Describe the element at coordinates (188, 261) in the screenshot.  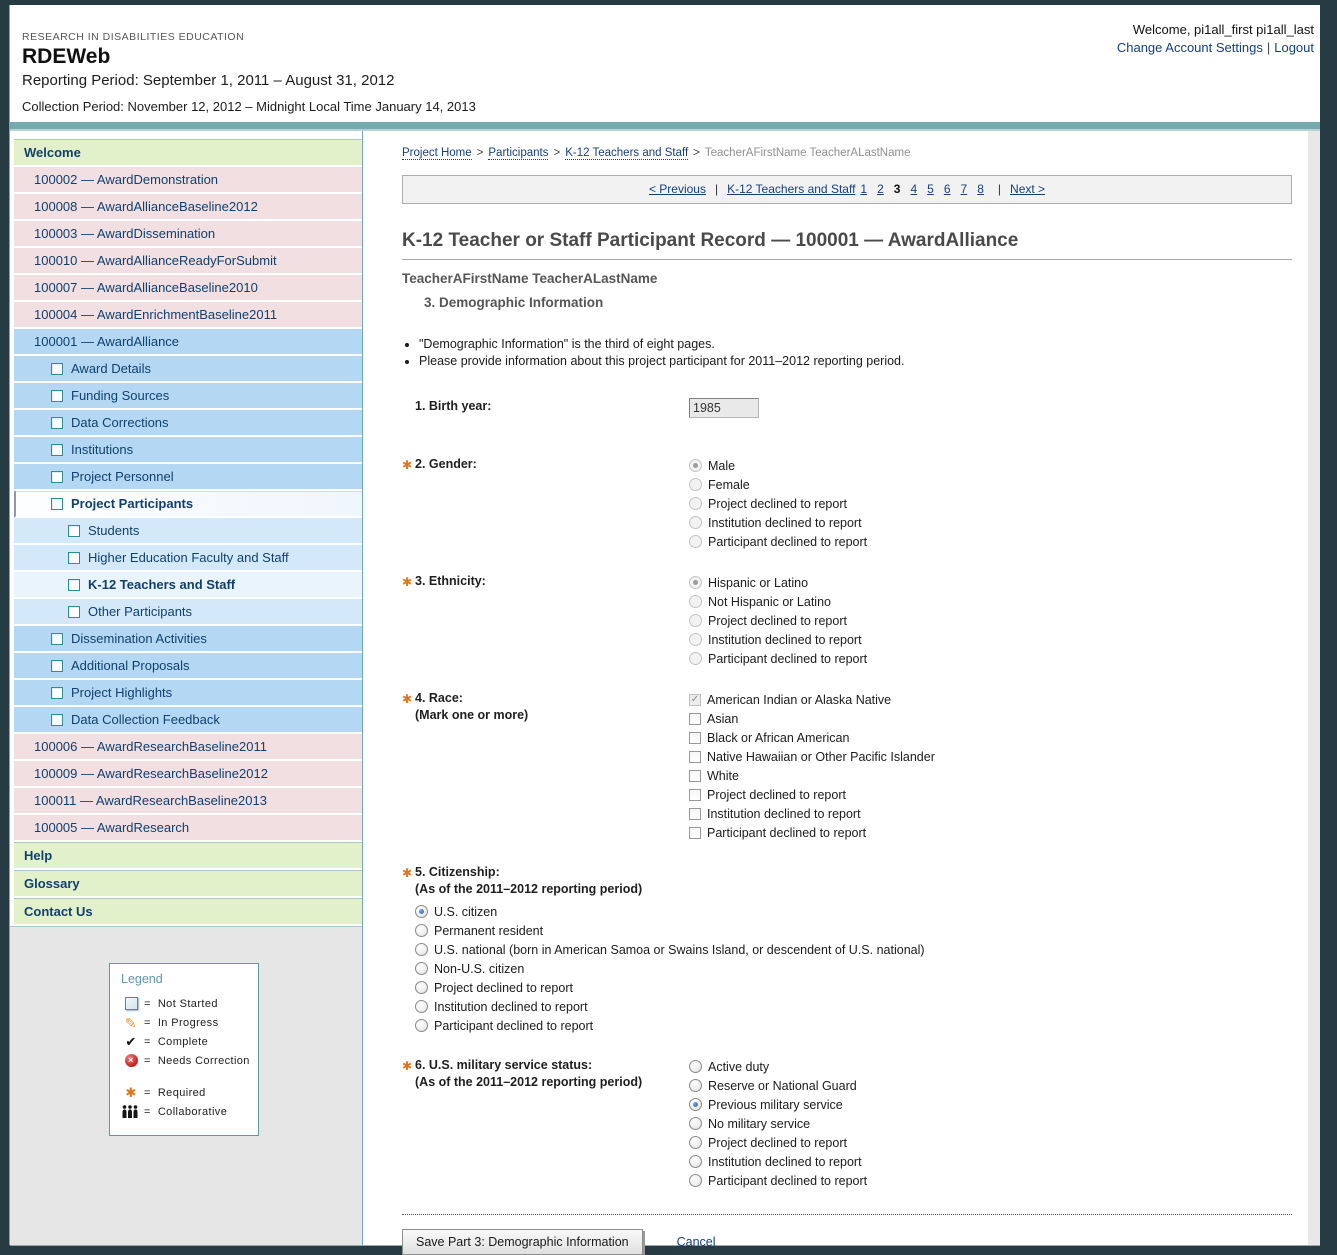
I see `sidebar-item-100010-awardalliancereadyforsubmit: 100010 — AwardAllianceReadyForSubmit` at that location.